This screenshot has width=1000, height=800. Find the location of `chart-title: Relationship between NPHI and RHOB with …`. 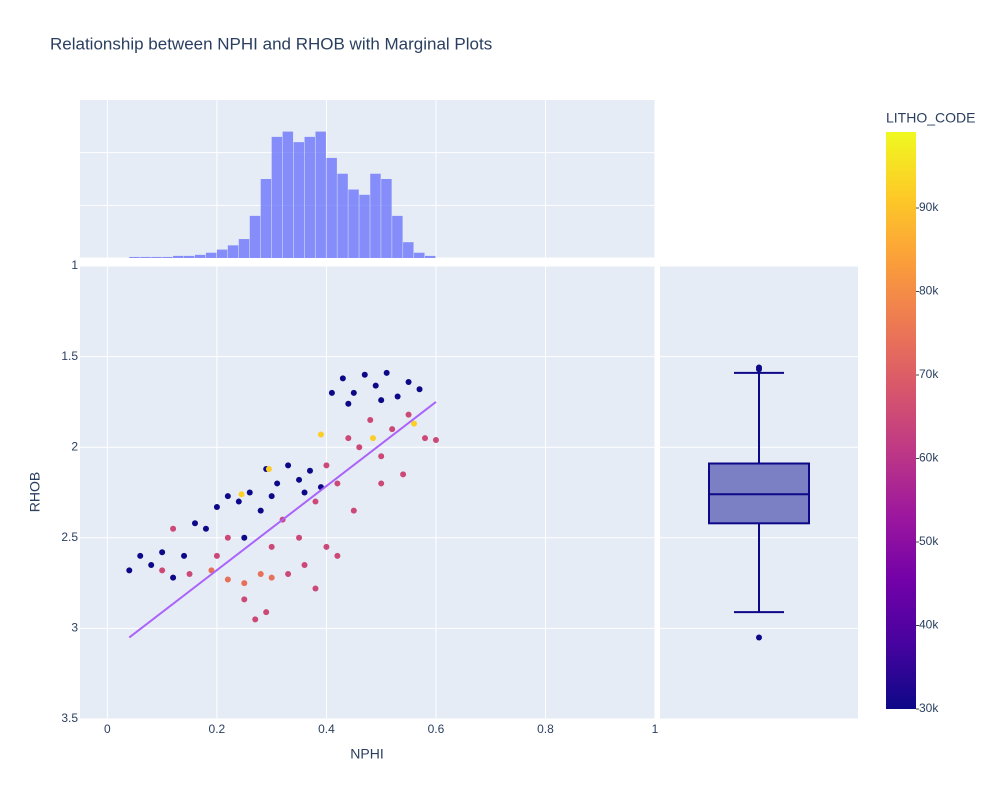

chart-title: Relationship between NPHI and RHOB with … is located at coordinates (271, 43).